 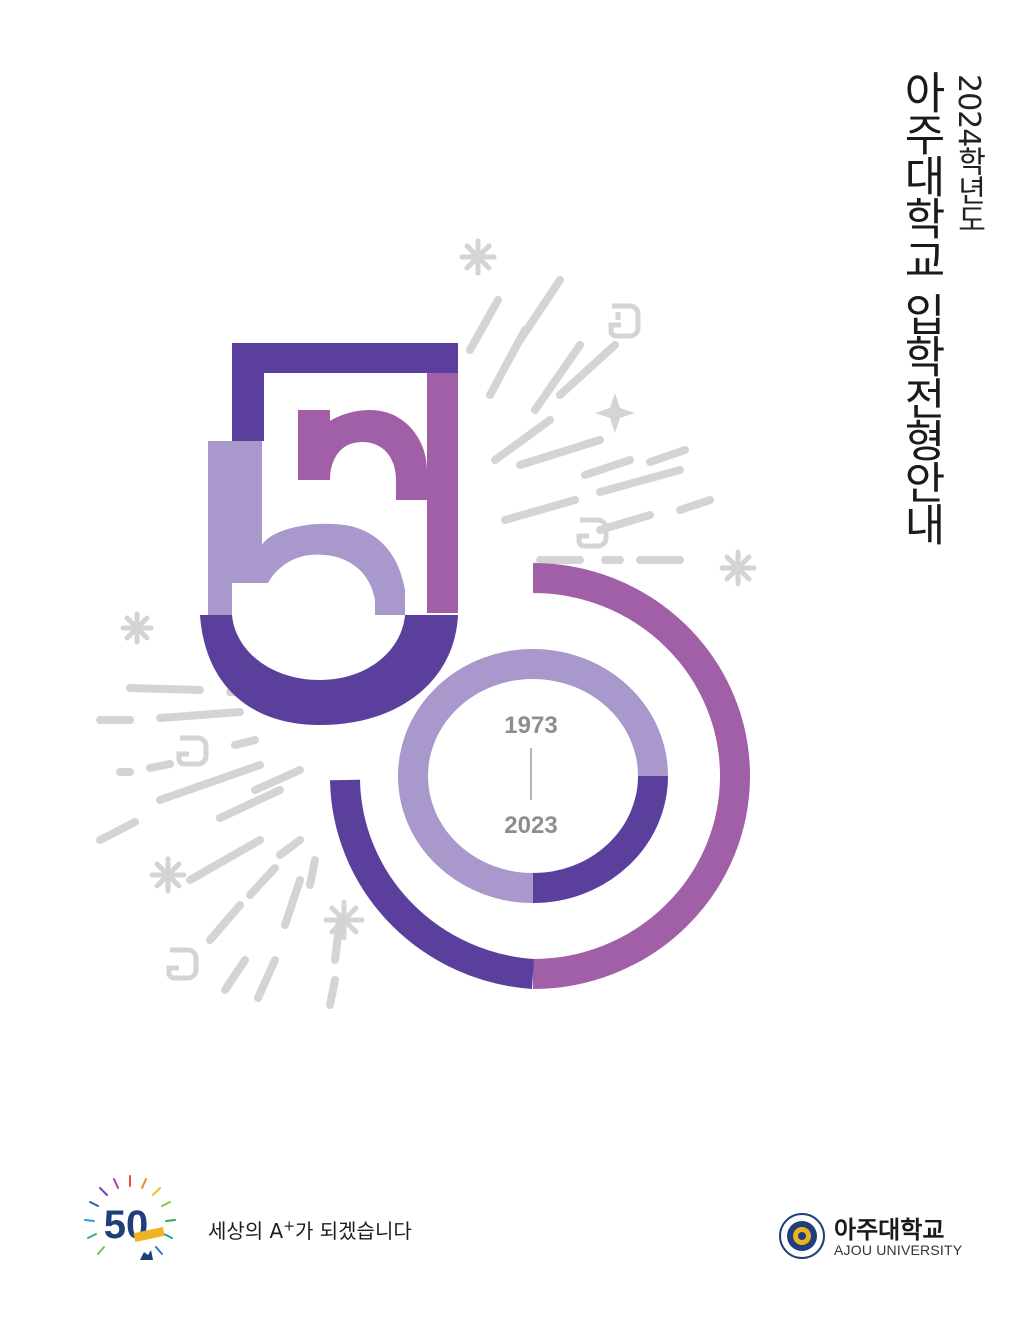 I want to click on slogan: 세상의 A+가 되겠습니다, so click(x=310, y=1229).